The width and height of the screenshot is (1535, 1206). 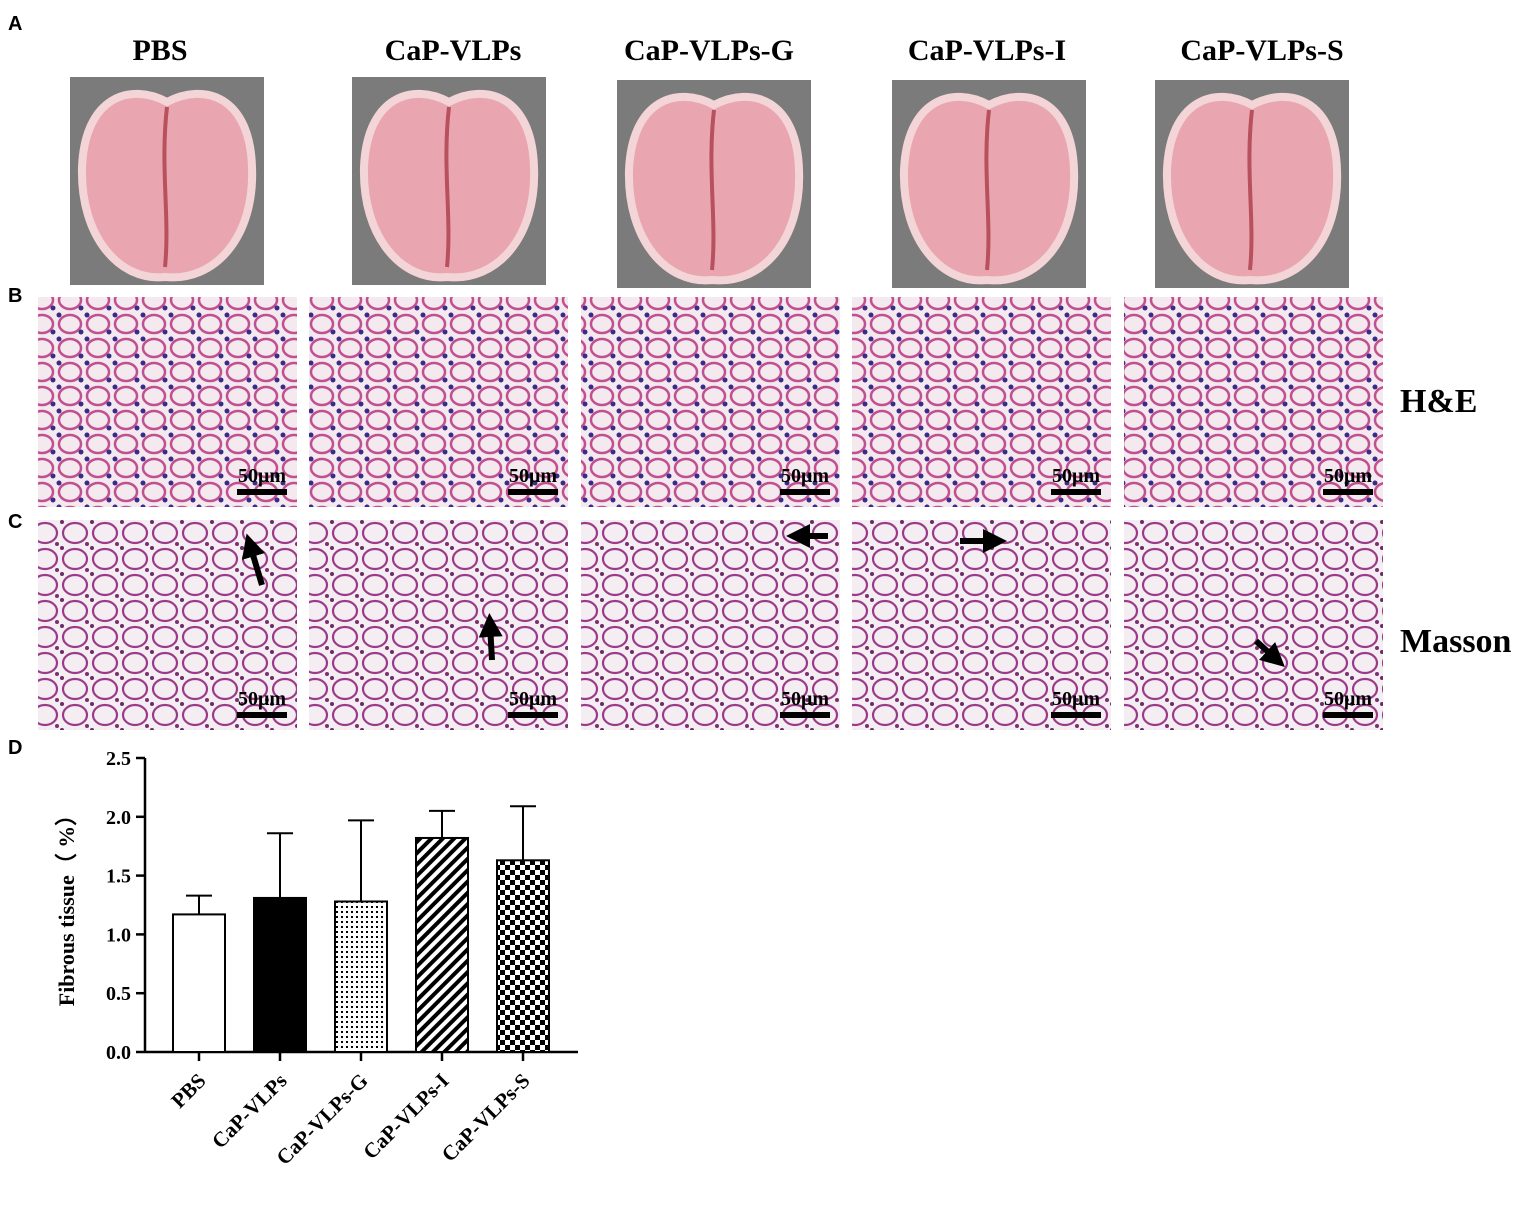 What do you see at coordinates (15, 522) in the screenshot?
I see `panel-label: C` at bounding box center [15, 522].